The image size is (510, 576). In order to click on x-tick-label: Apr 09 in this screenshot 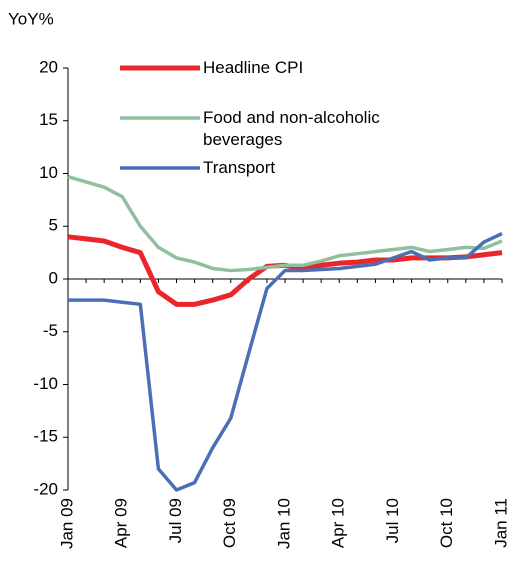, I will do `click(121, 523)`.